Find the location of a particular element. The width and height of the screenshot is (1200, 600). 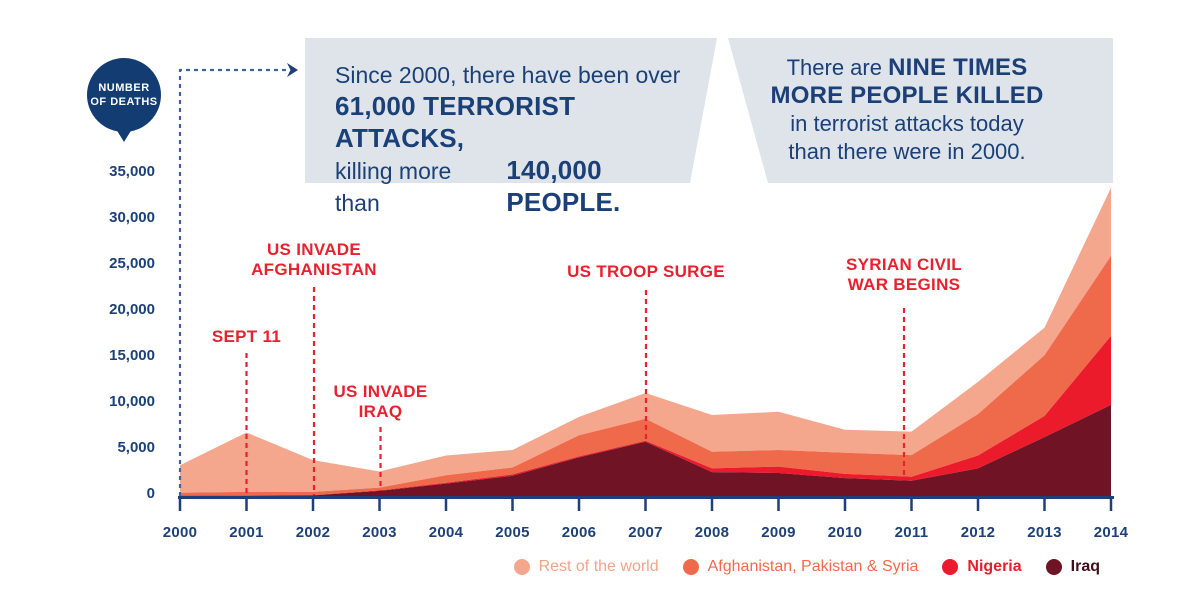

year-label: 2004 is located at coordinates (446, 532).